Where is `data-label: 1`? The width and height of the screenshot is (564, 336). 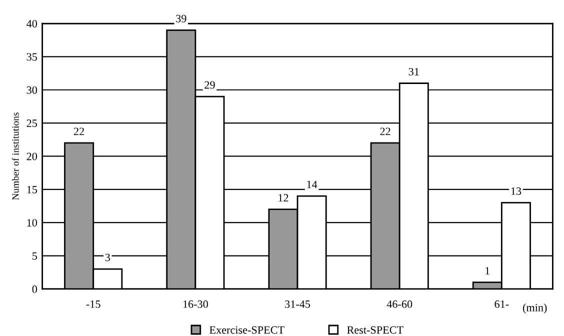 data-label: 1 is located at coordinates (488, 270).